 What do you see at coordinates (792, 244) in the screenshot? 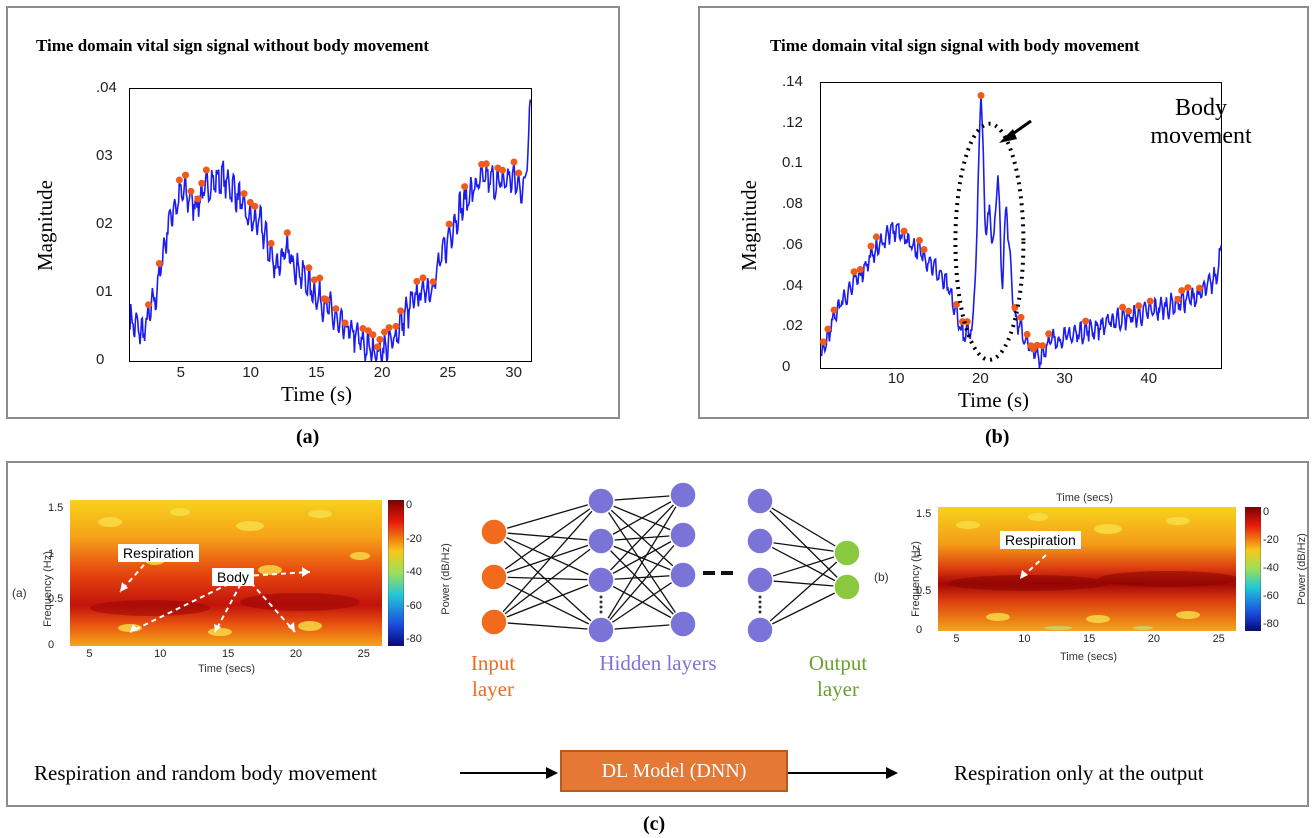
I see `panel-b-ytick: .06` at bounding box center [792, 244].